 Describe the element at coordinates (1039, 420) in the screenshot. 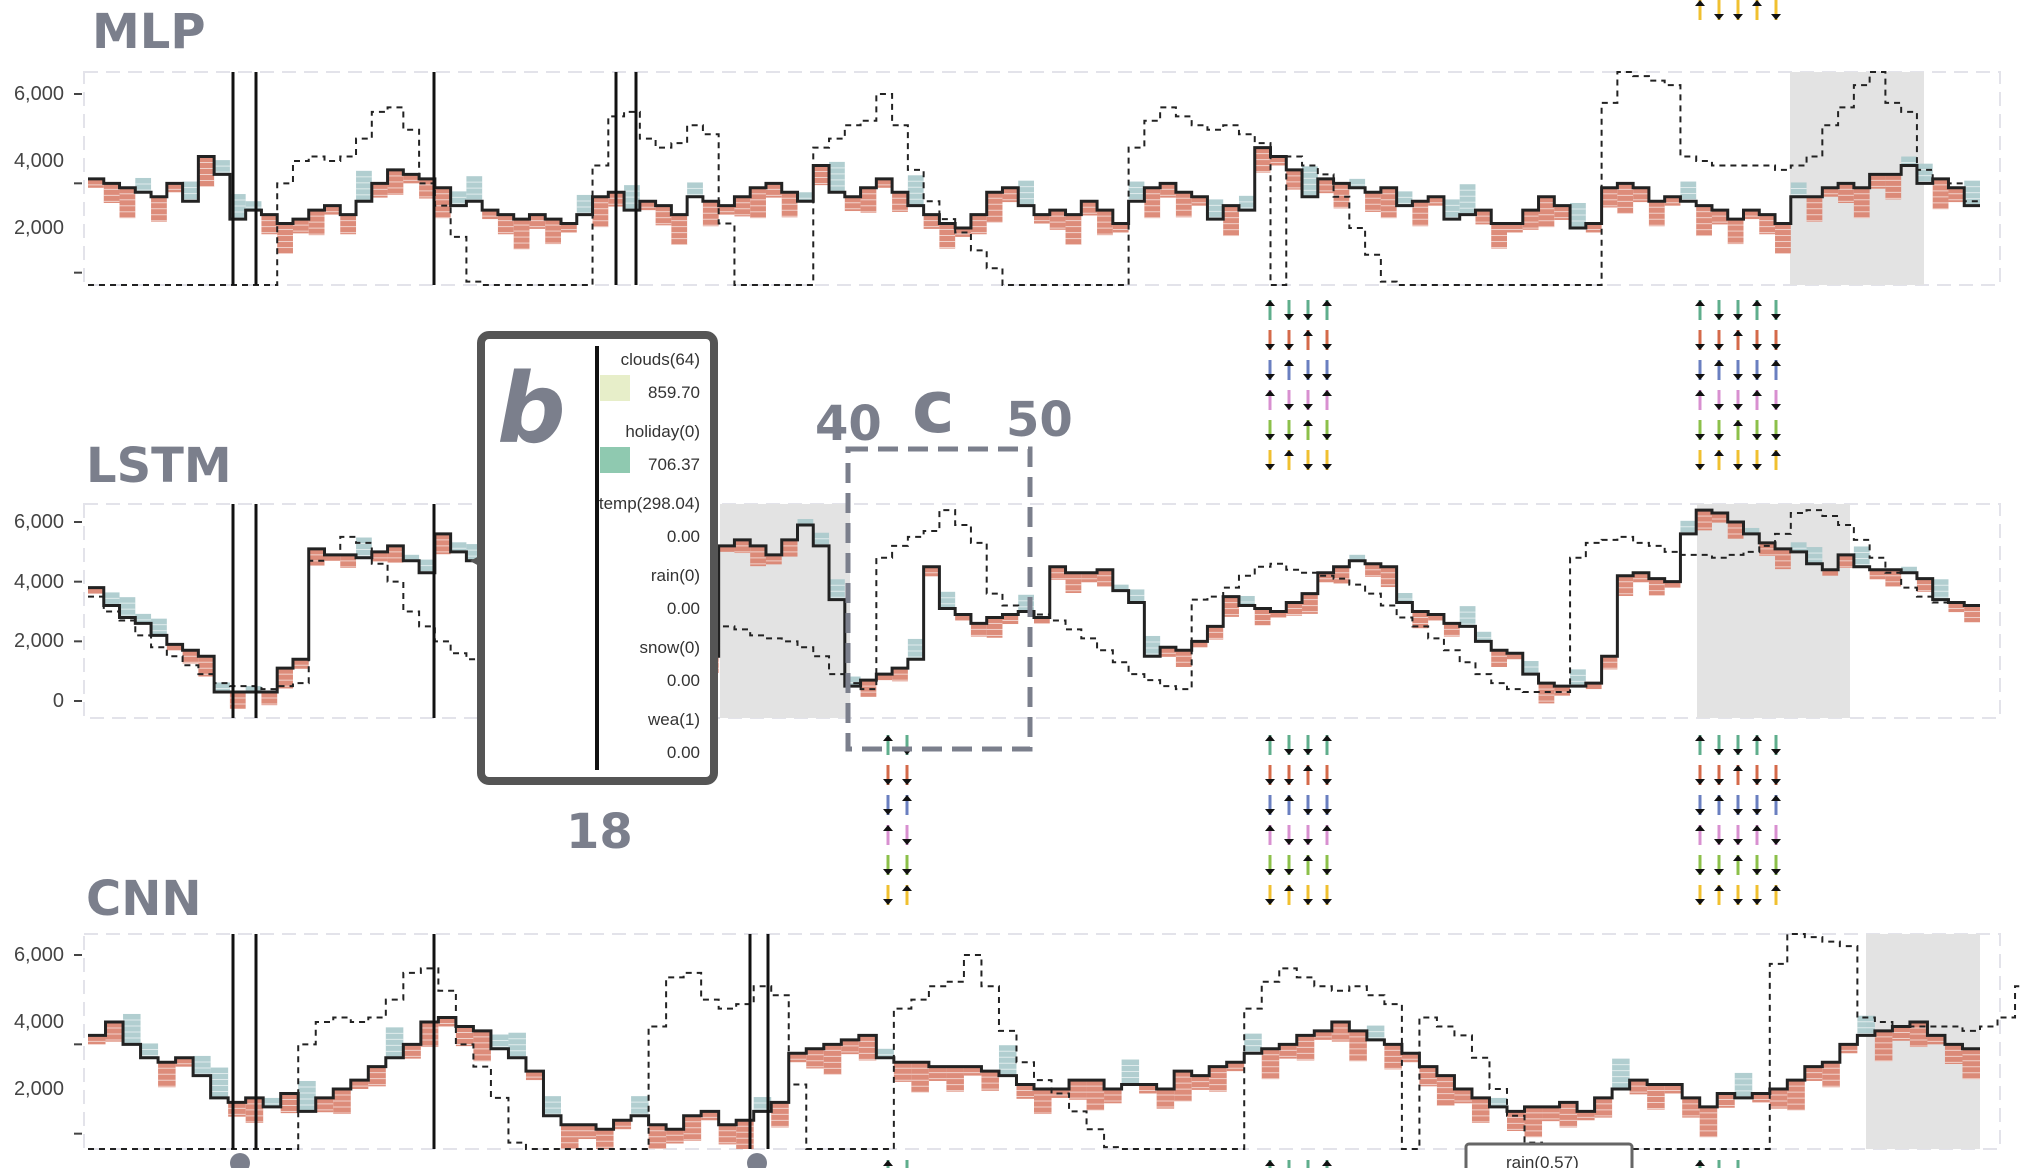

I see `annotation-c-end: 50` at that location.